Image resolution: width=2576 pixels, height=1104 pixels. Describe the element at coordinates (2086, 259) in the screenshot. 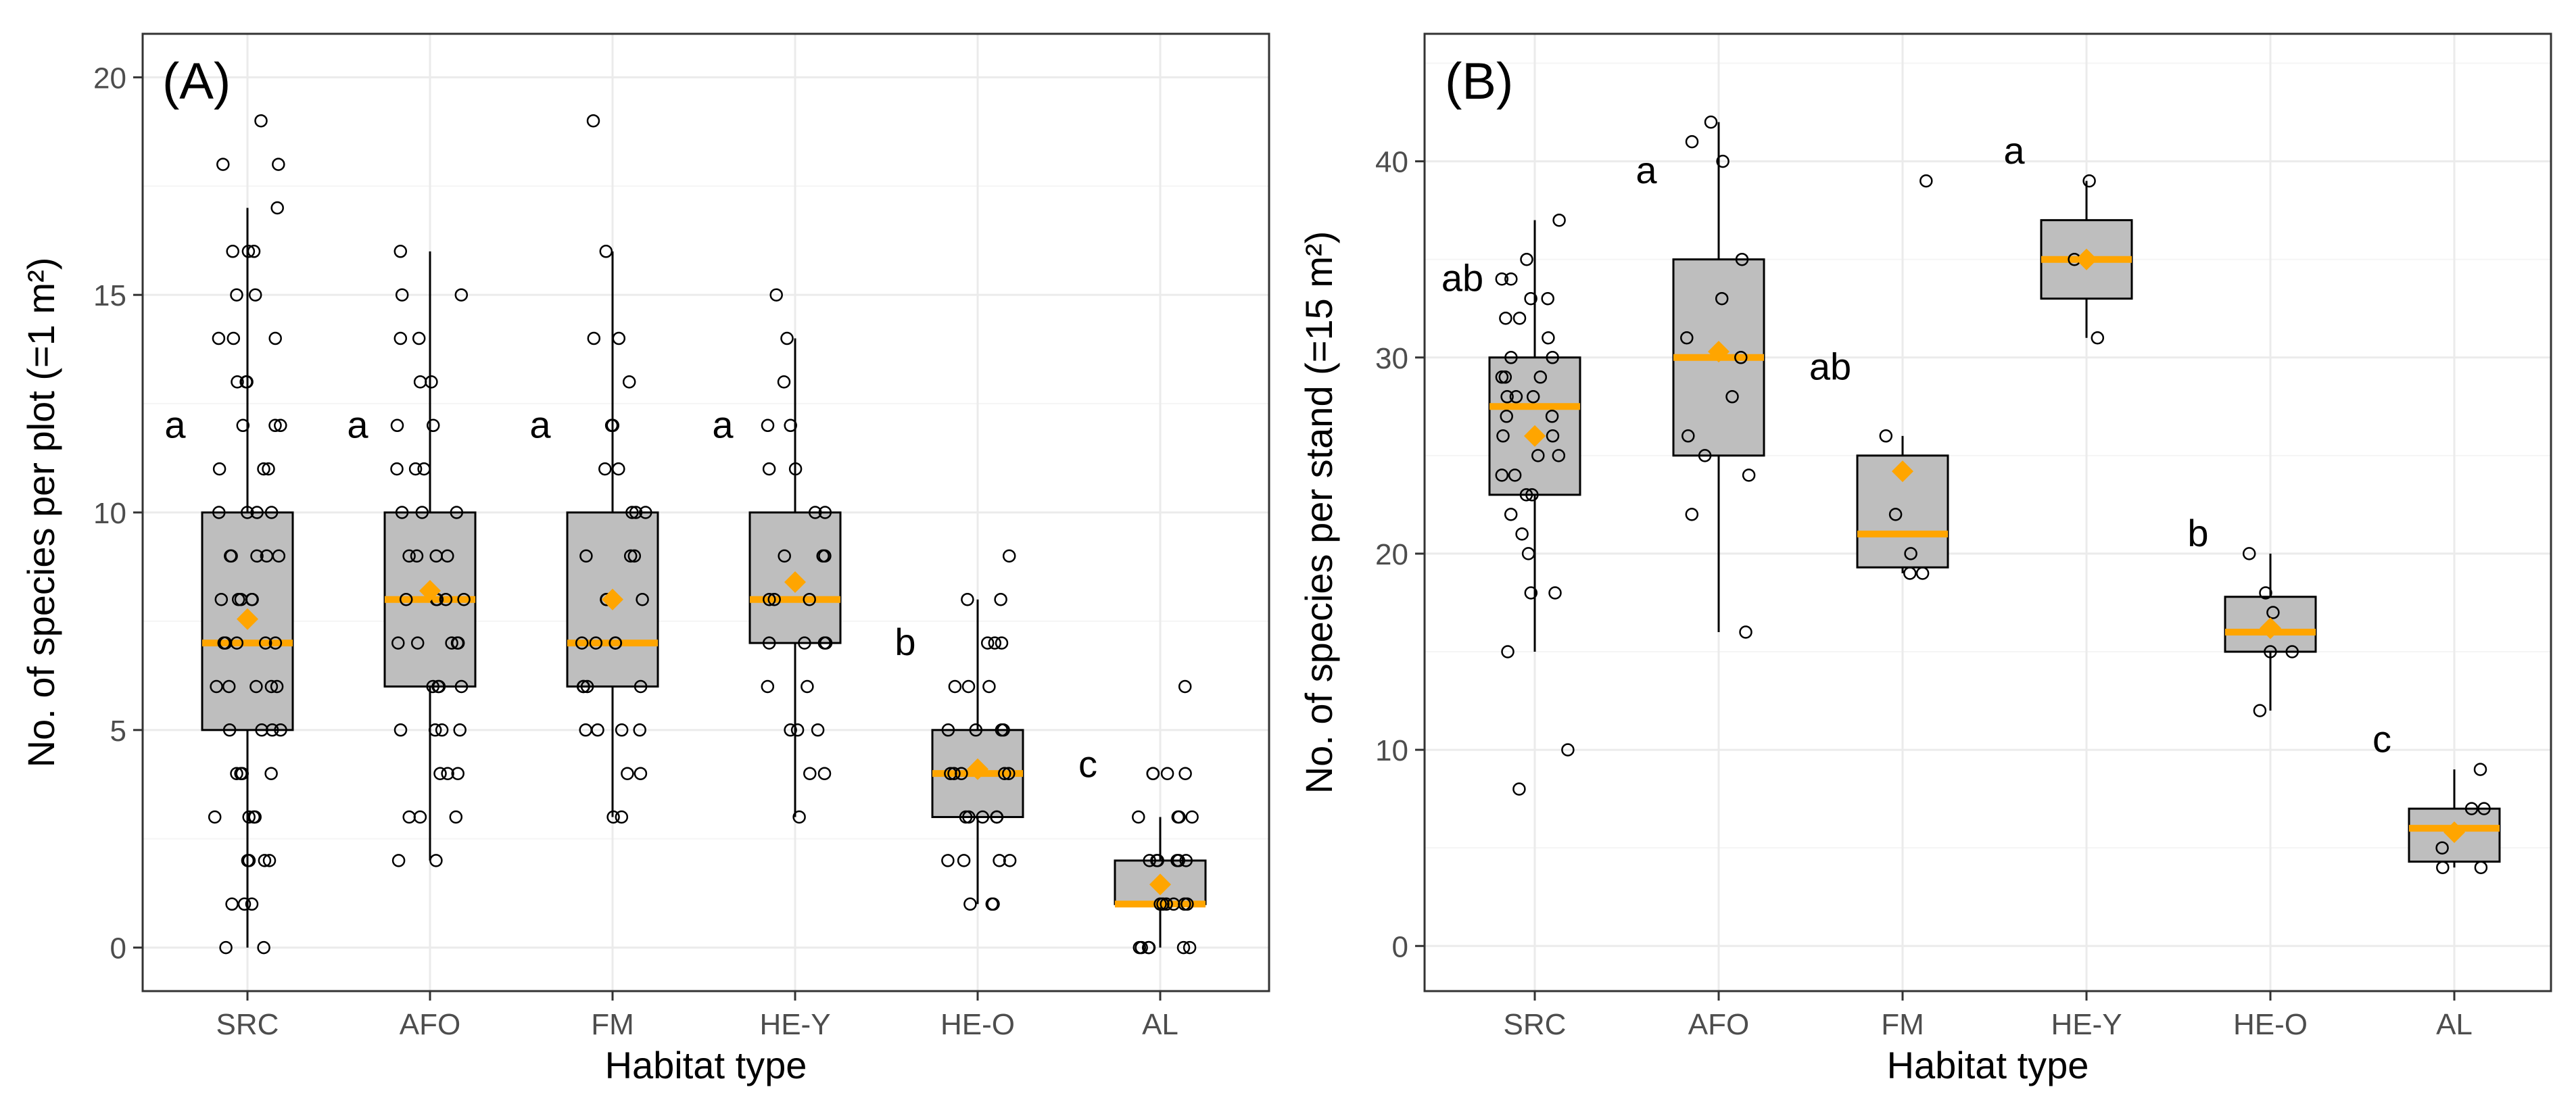

I see `panel-b-mean-marker-he-y` at that location.